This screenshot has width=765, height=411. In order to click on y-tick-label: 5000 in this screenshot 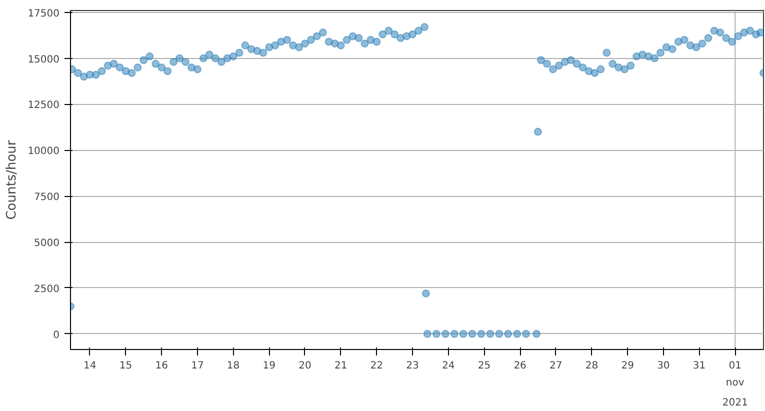, I will do `click(47, 244)`.